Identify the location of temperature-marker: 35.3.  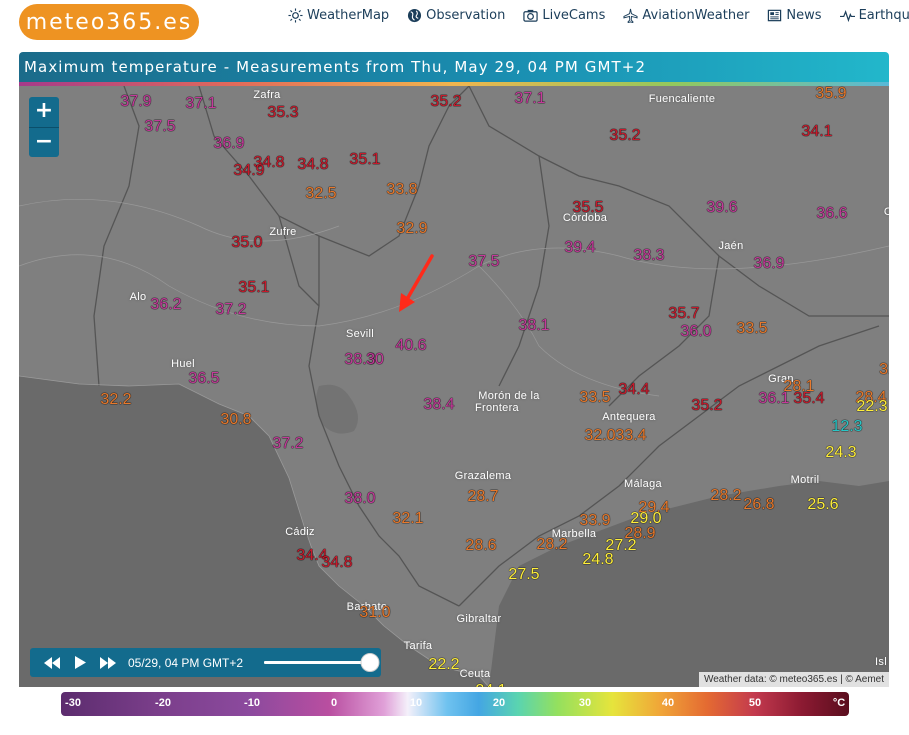
(283, 112).